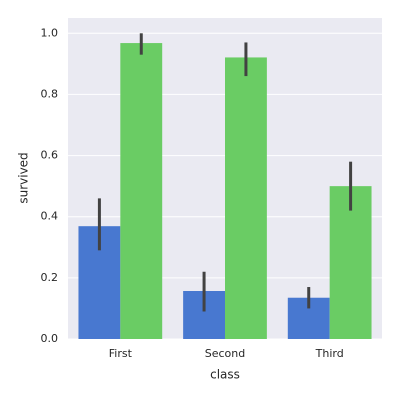 The height and width of the screenshot is (400, 400). I want to click on y-tick-label: 0.2, so click(50, 277).